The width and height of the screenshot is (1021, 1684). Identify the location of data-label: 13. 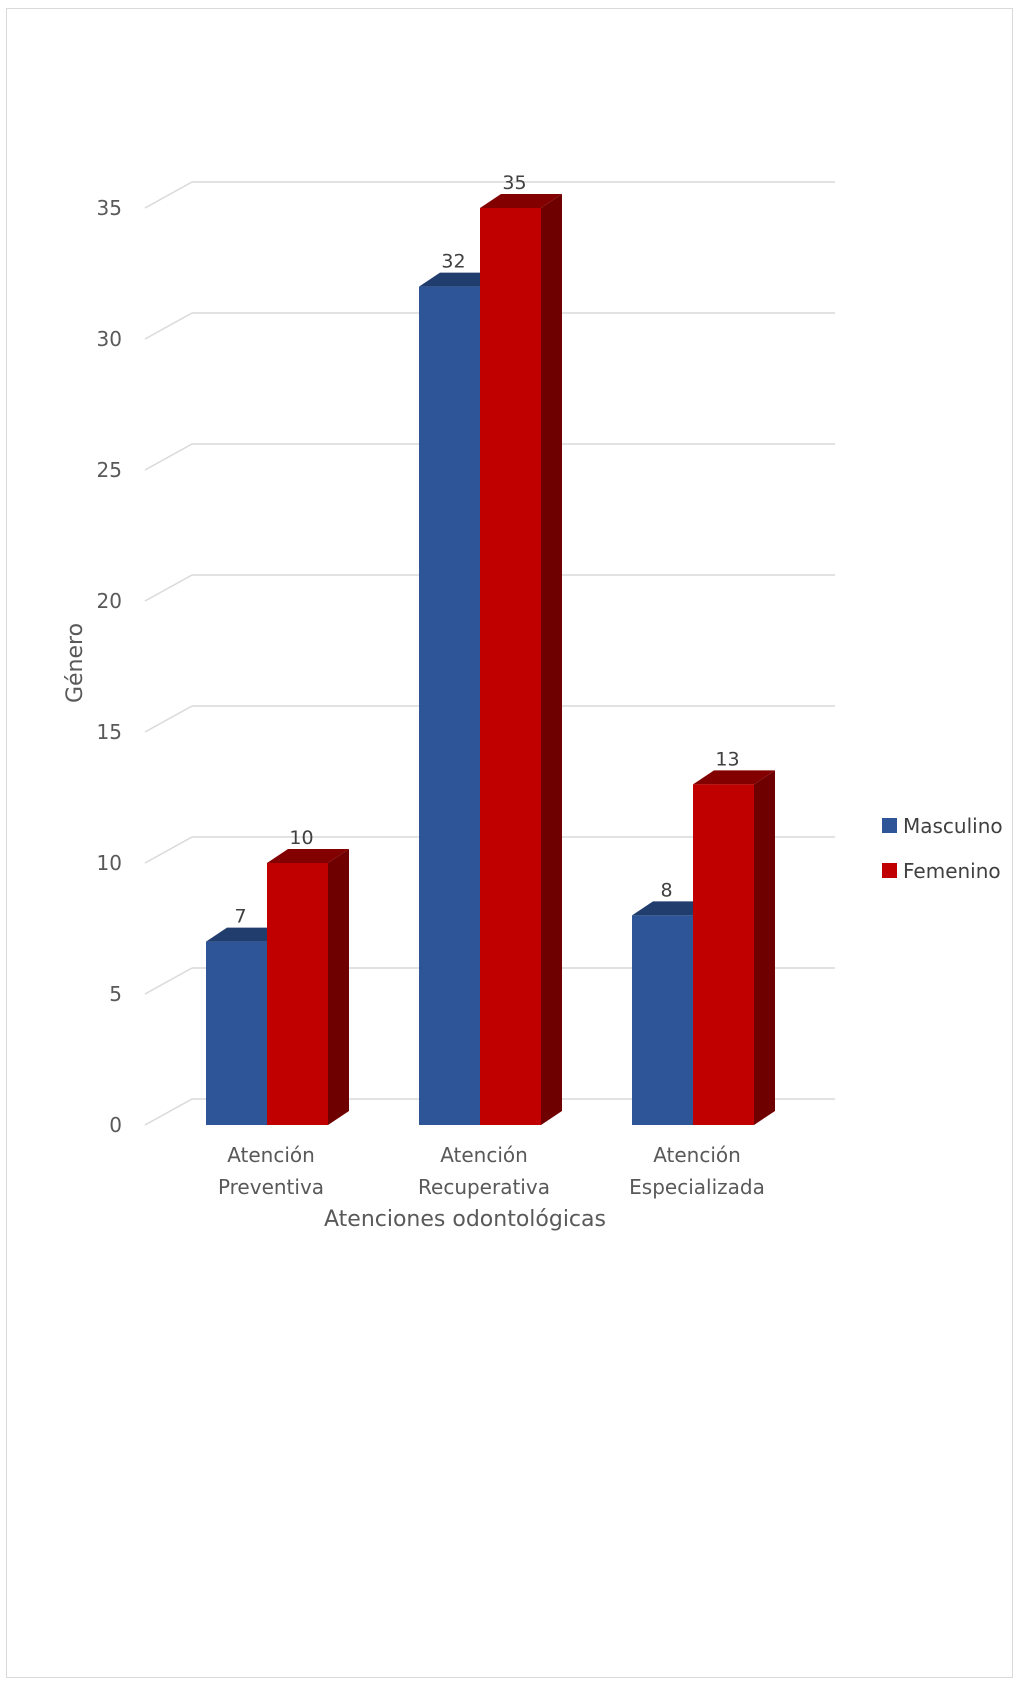
(727, 759).